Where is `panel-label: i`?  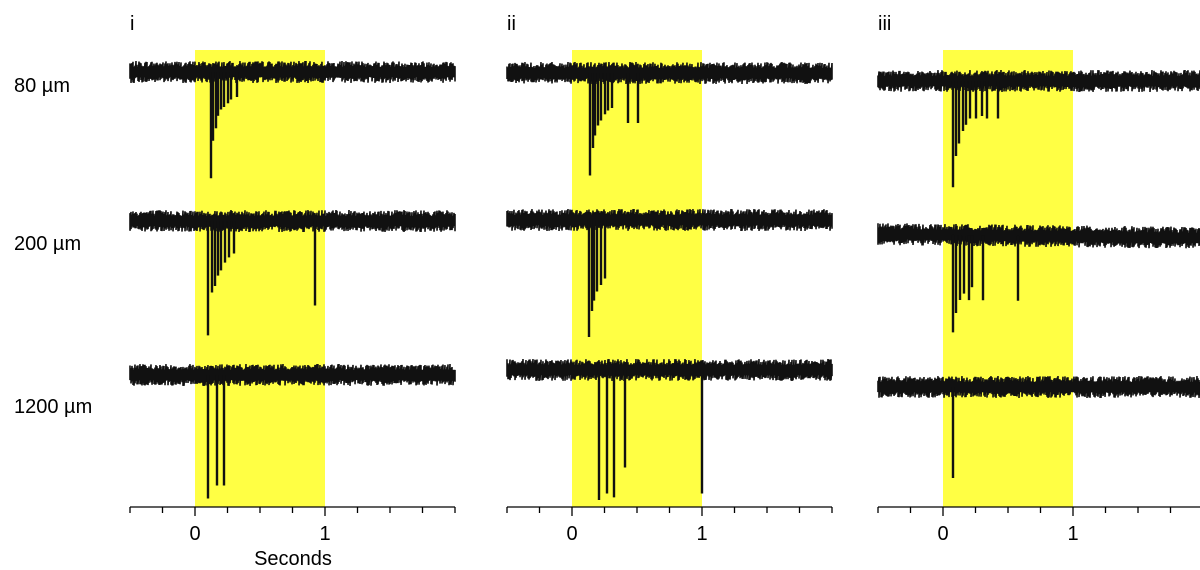
panel-label: i is located at coordinates (132, 24).